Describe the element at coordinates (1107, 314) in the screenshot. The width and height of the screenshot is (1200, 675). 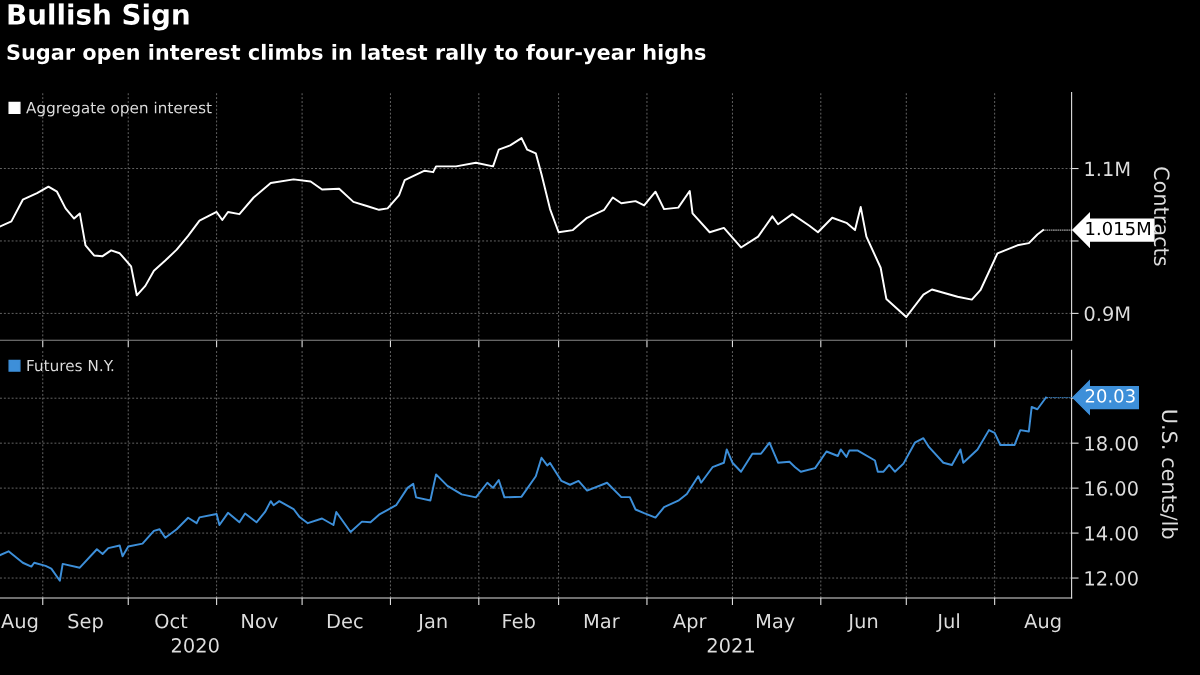
I see `y-tick-label: 0.9M` at that location.